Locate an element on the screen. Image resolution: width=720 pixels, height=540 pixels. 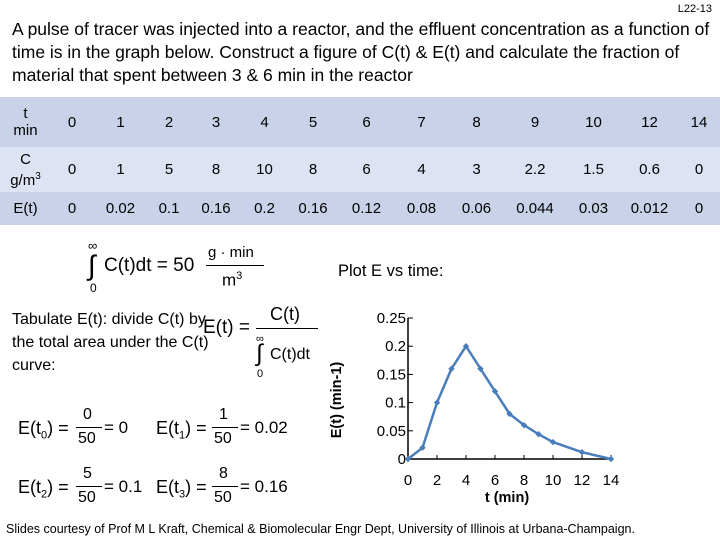
calc-numerator: 1 is located at coordinates (223, 414).